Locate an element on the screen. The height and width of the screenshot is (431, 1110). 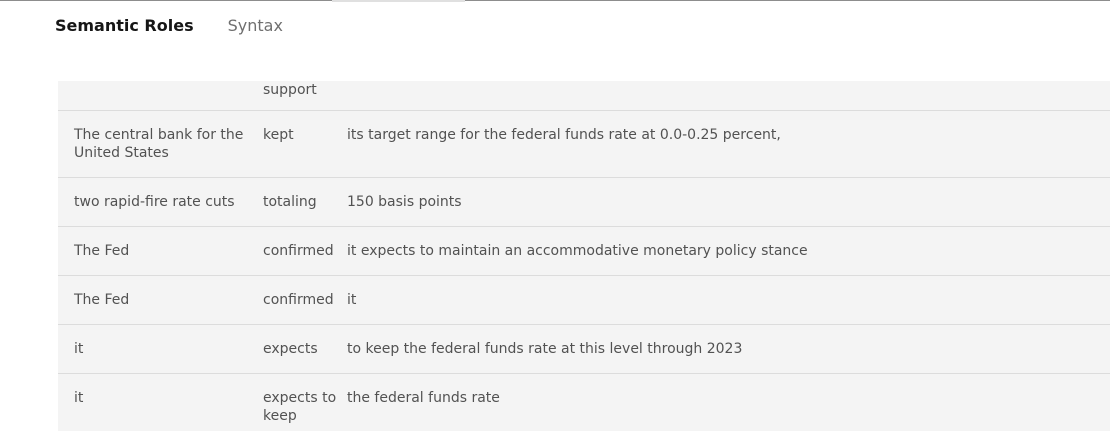
tab-semantic-roles: Semantic Roles is located at coordinates (124, 25).